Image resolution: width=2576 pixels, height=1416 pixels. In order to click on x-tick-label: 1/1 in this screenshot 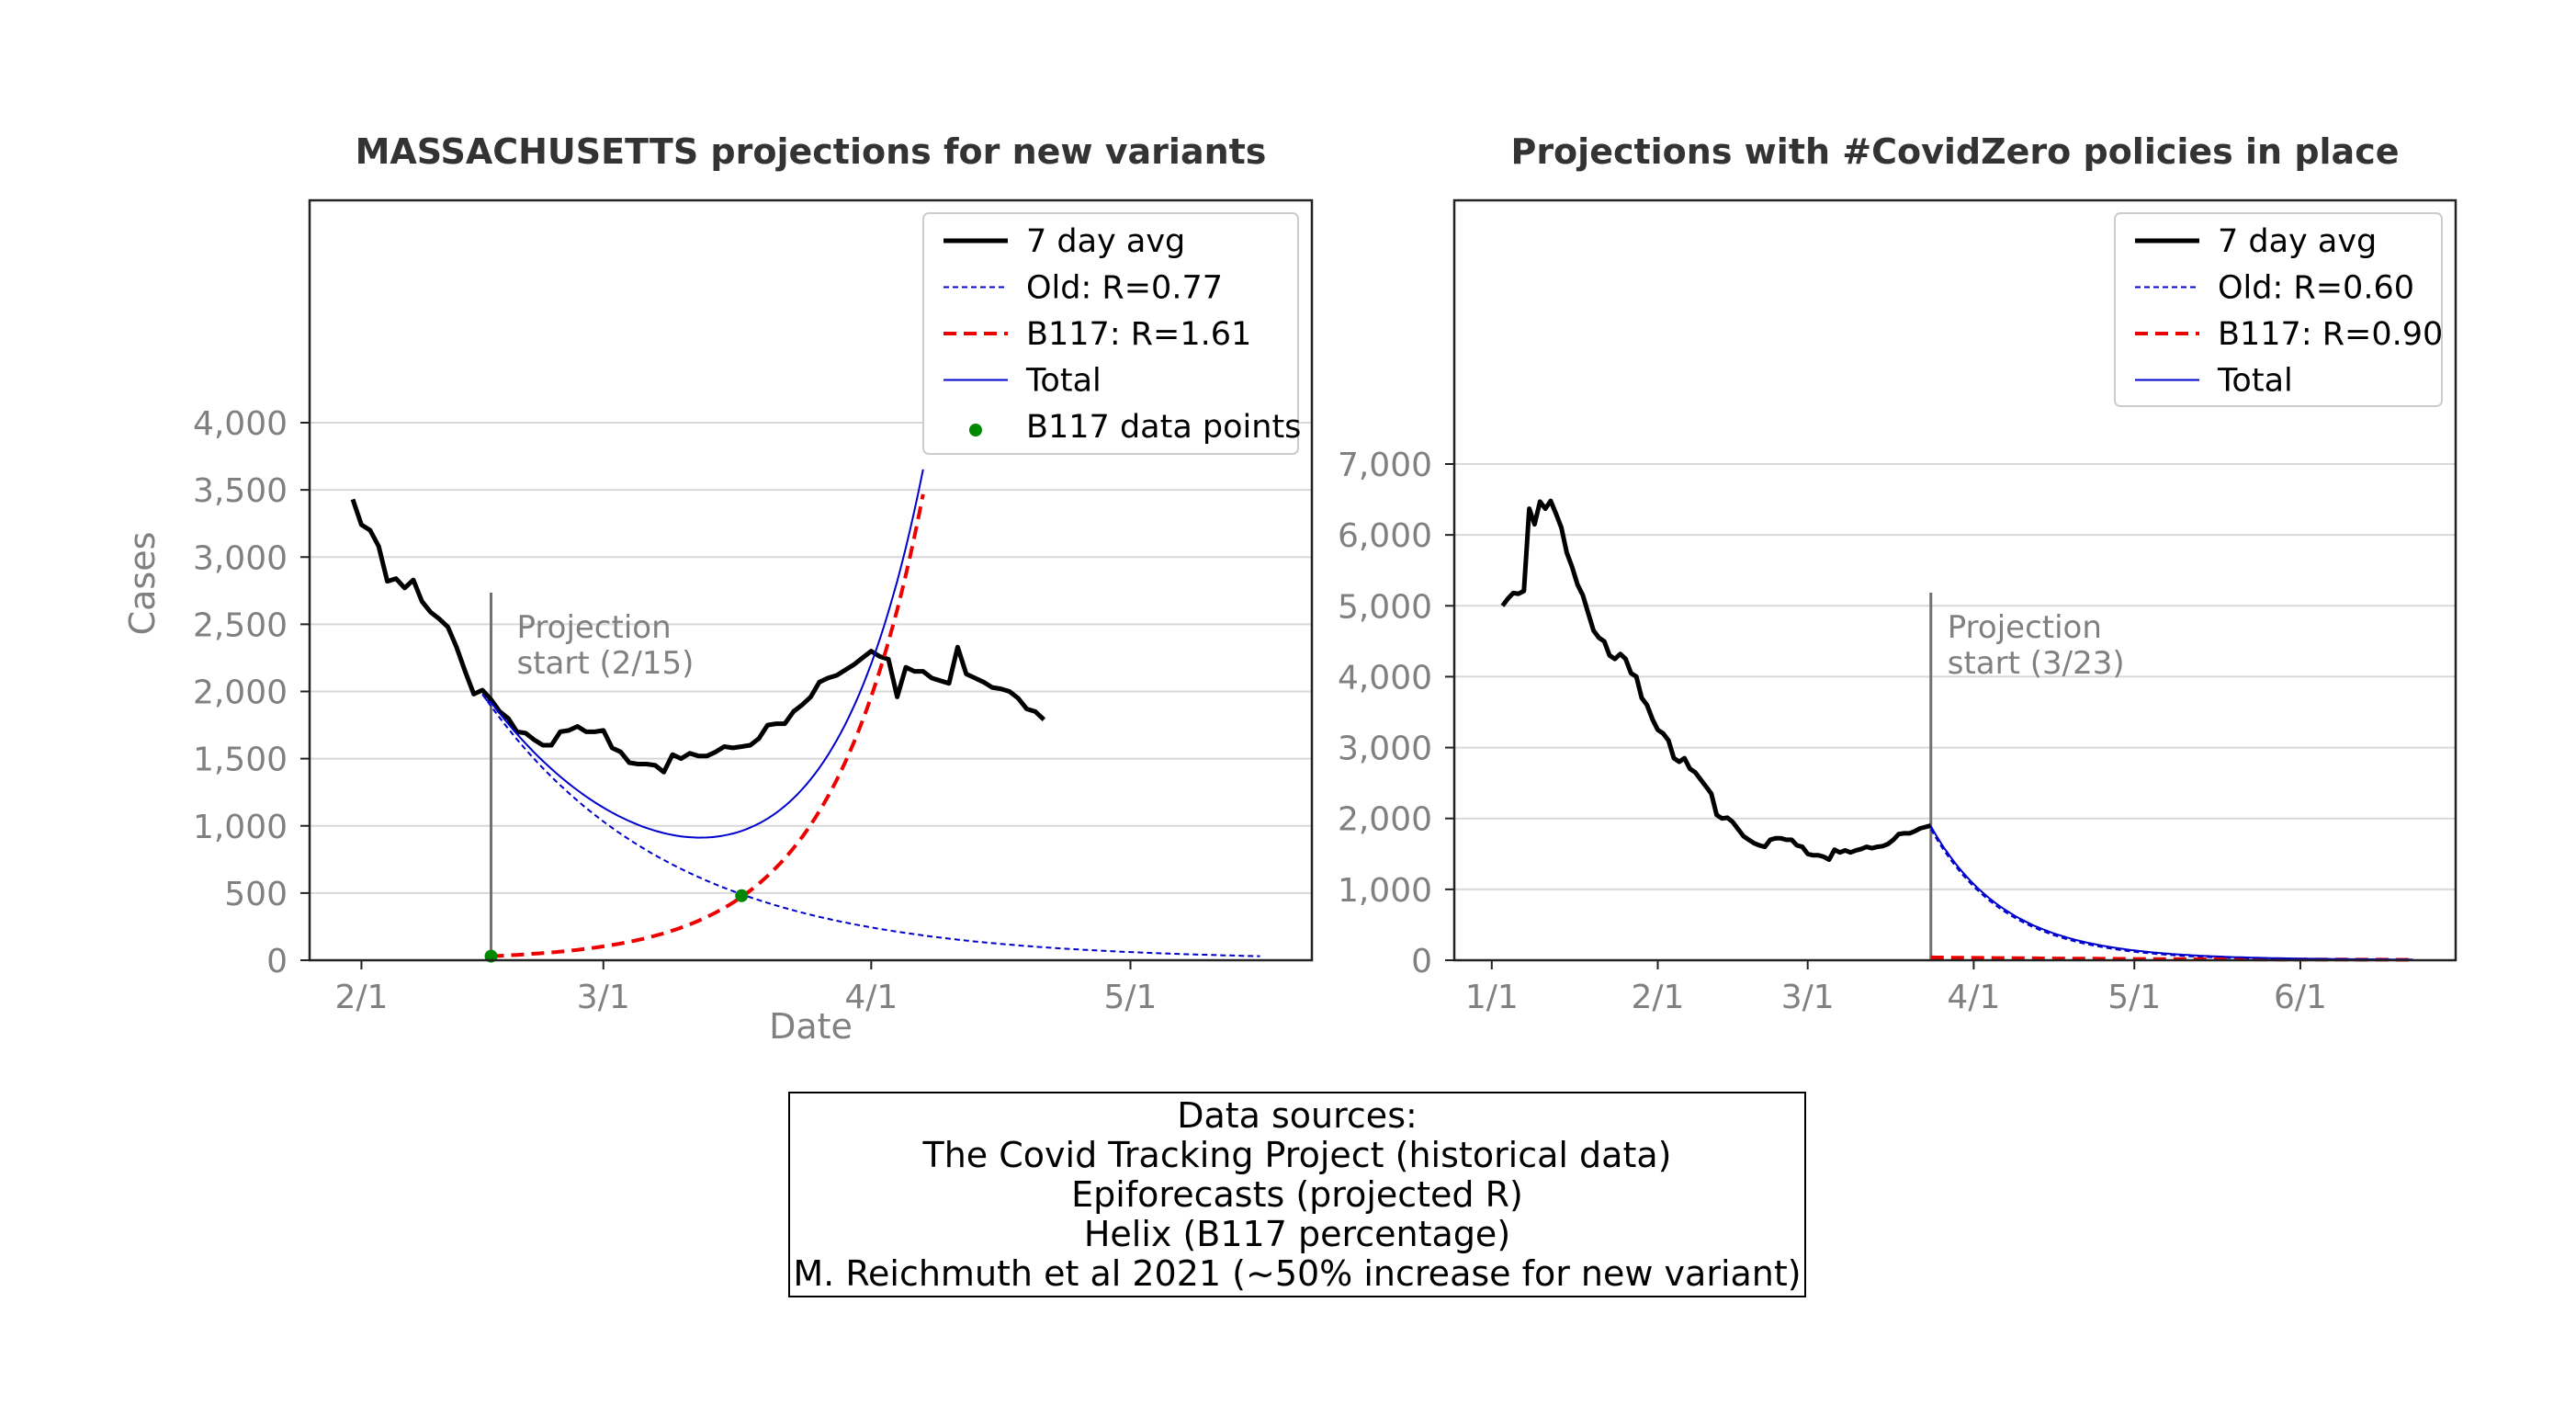, I will do `click(1492, 997)`.